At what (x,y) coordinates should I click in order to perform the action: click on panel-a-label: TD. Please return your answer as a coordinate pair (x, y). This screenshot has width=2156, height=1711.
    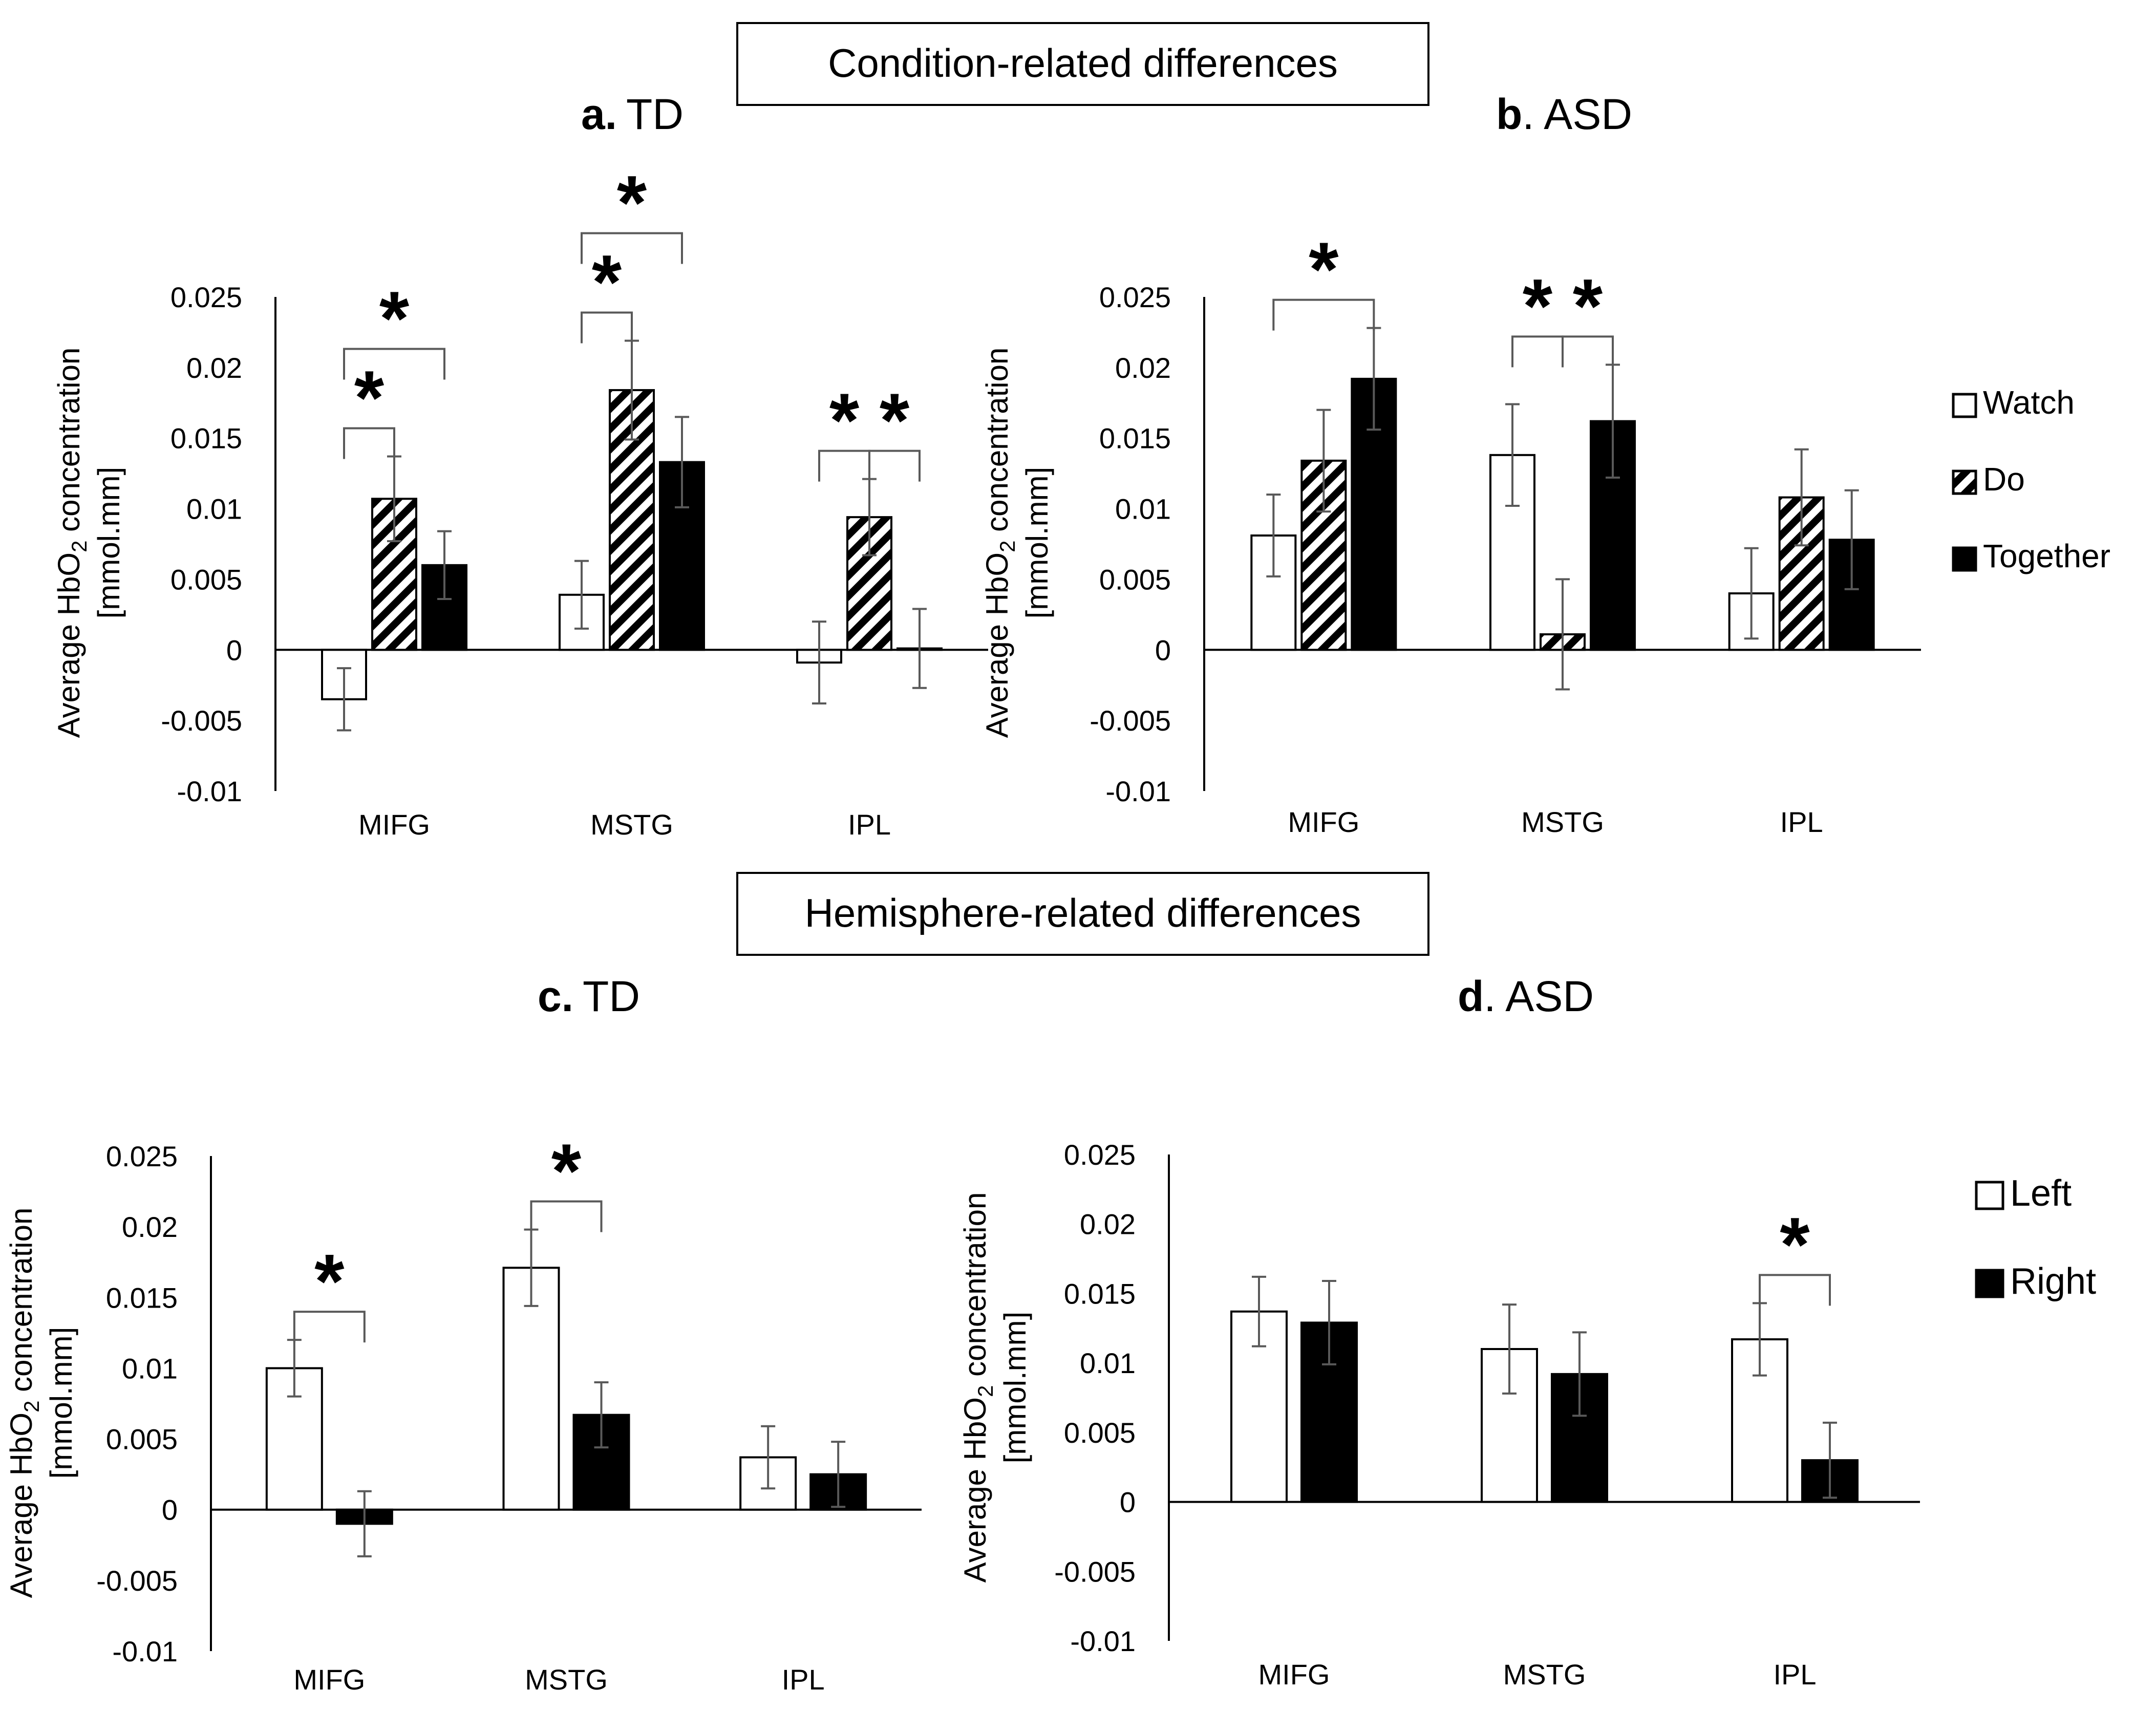
    Looking at the image, I should click on (655, 114).